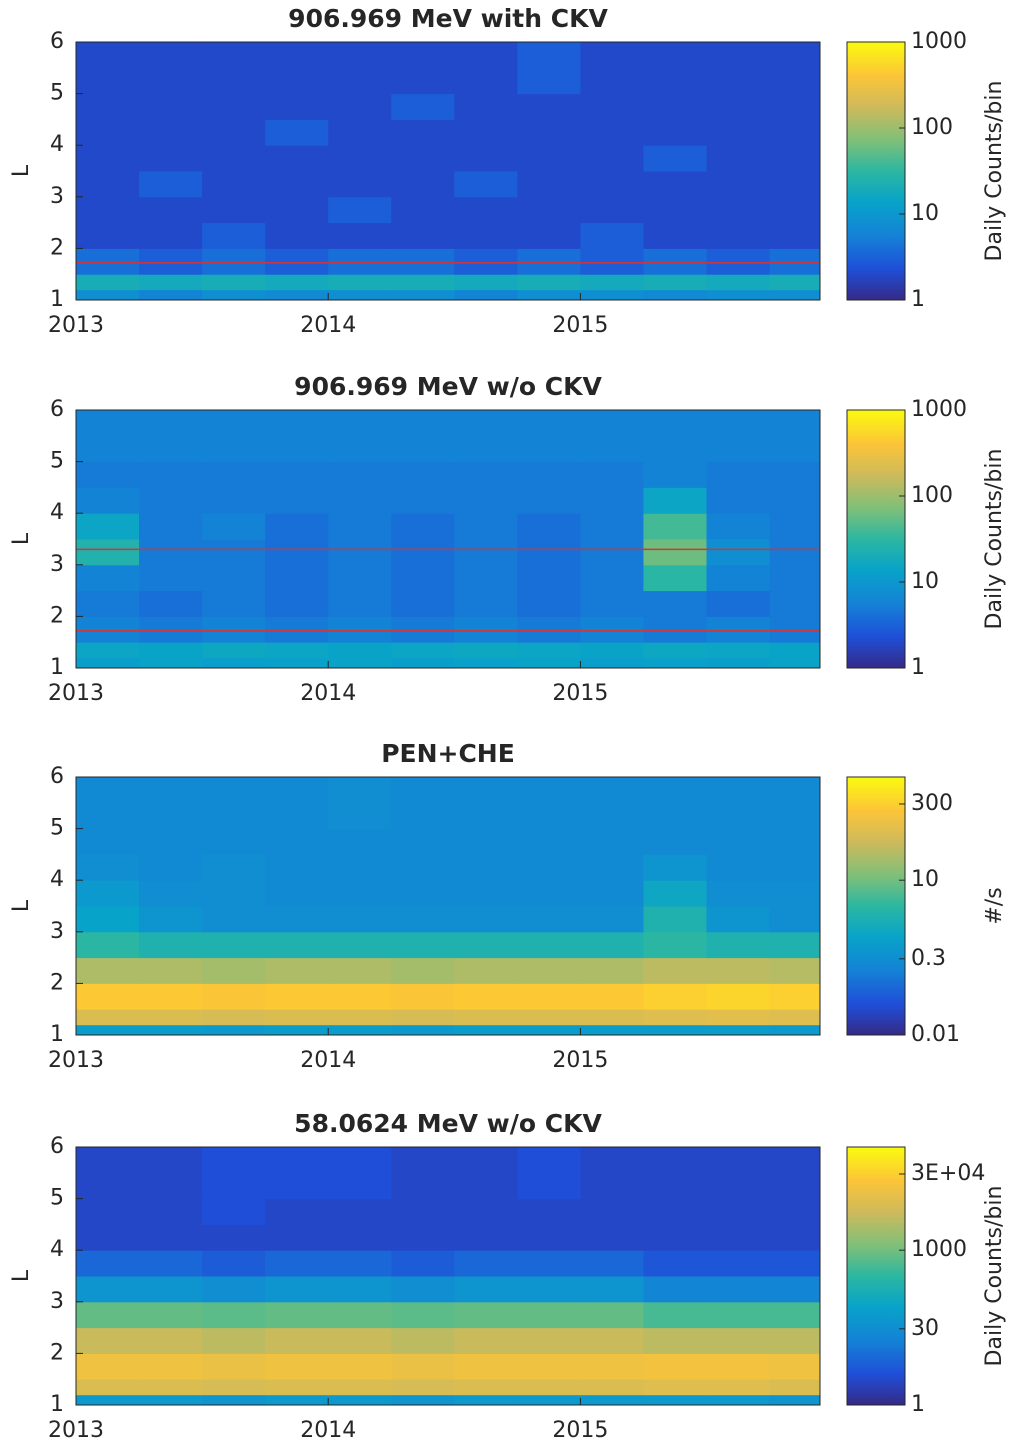 The height and width of the screenshot is (1446, 1032). Describe the element at coordinates (76, 325) in the screenshot. I see `x-tick-label: 2013` at that location.